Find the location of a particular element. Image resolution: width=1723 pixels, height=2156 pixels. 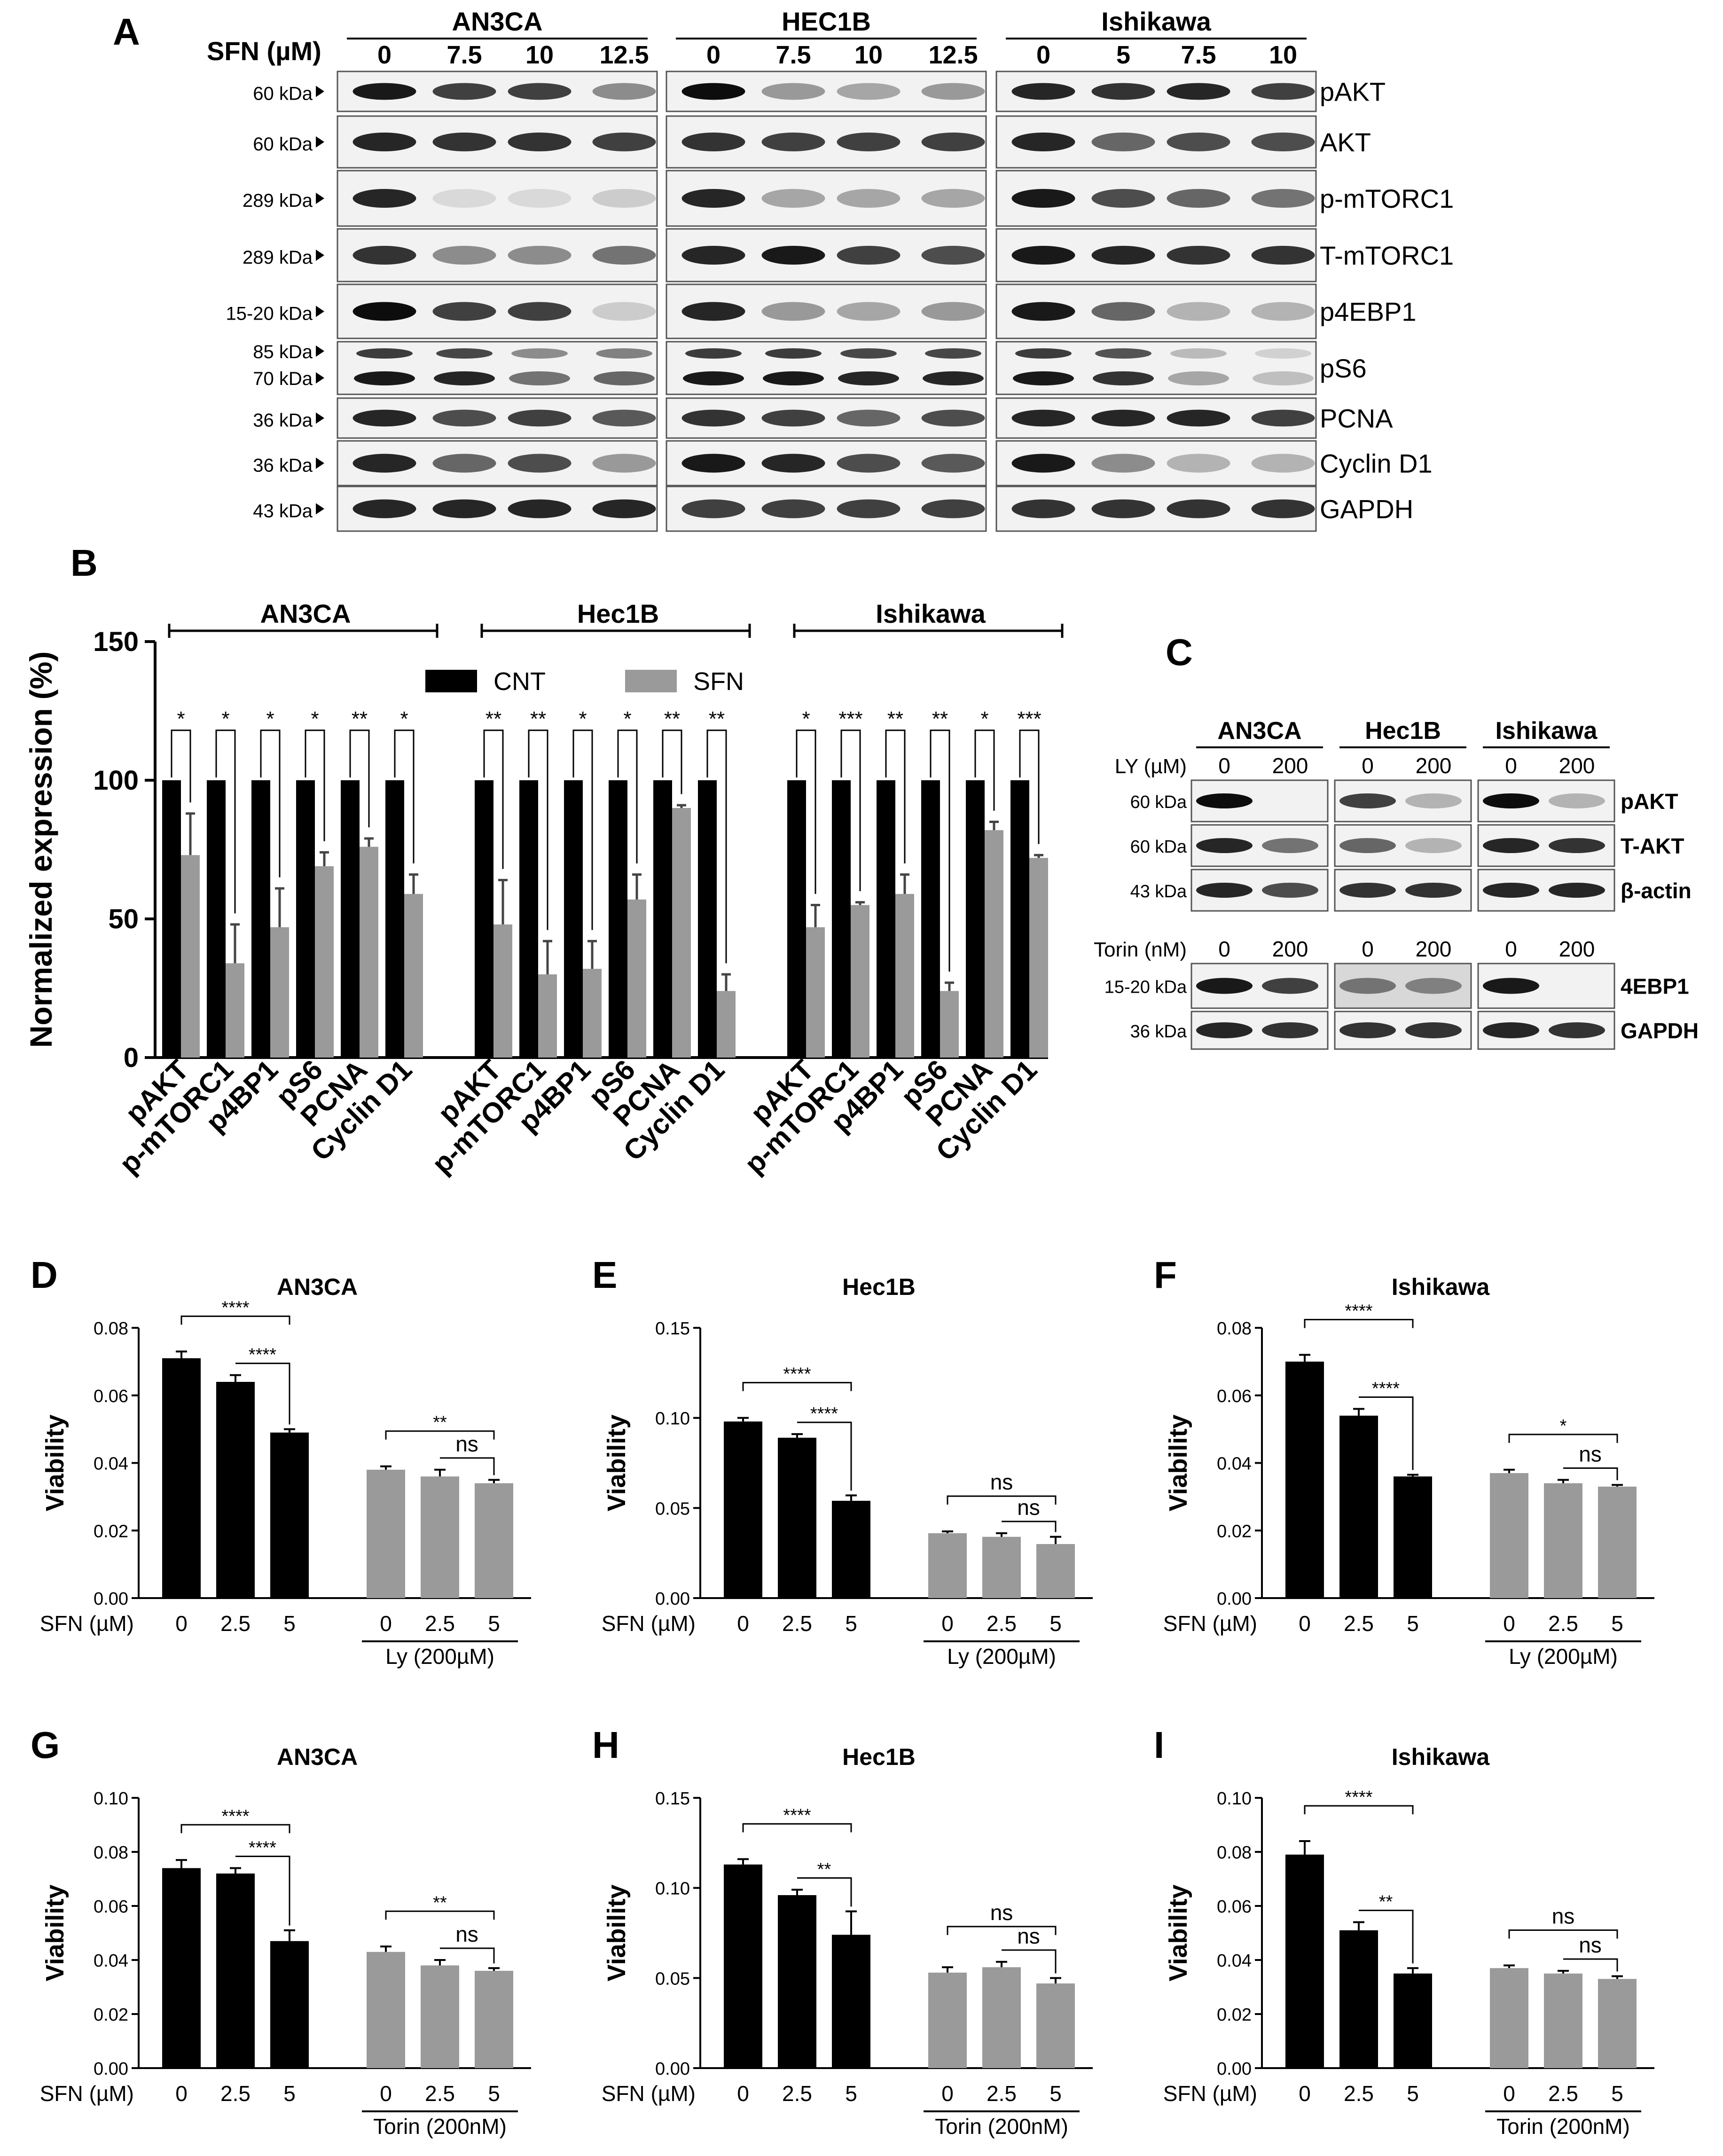

panel-a-dose-label: 12.5 is located at coordinates (624, 55).